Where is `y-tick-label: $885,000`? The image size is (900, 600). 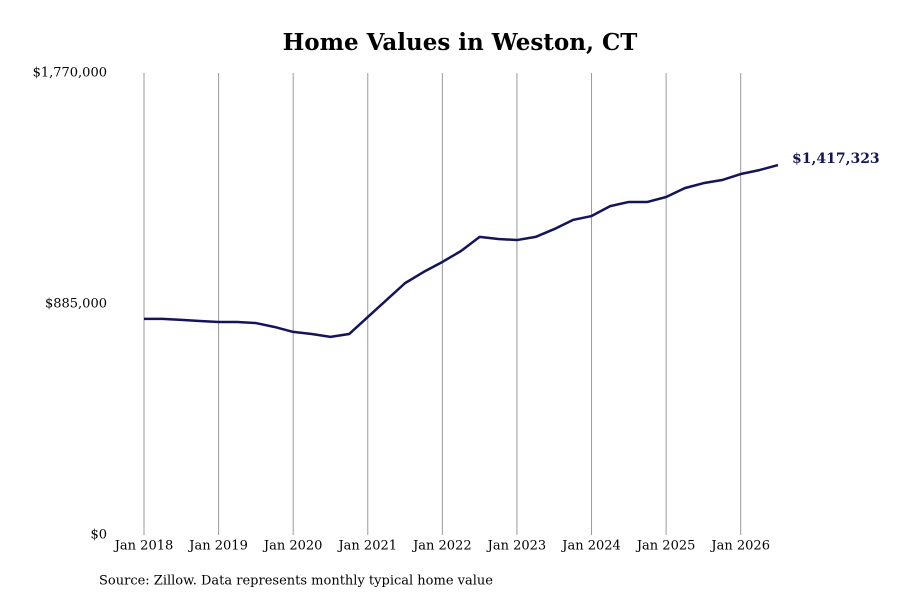 y-tick-label: $885,000 is located at coordinates (76, 304).